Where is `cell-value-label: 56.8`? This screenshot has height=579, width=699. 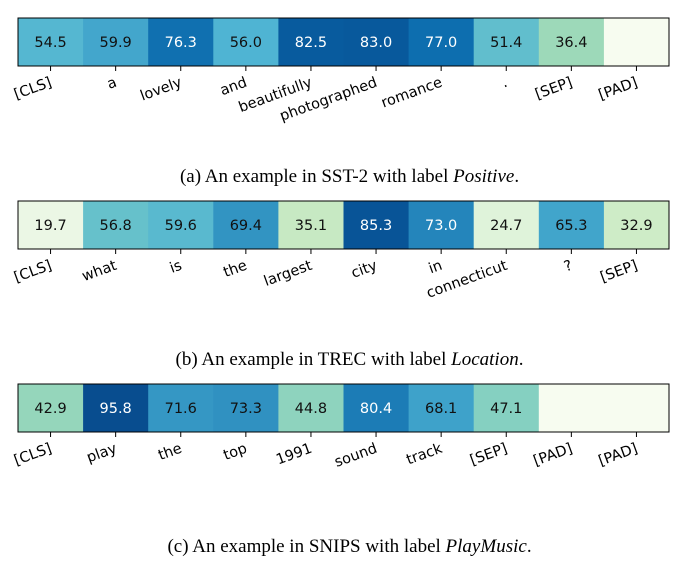 cell-value-label: 56.8 is located at coordinates (116, 226).